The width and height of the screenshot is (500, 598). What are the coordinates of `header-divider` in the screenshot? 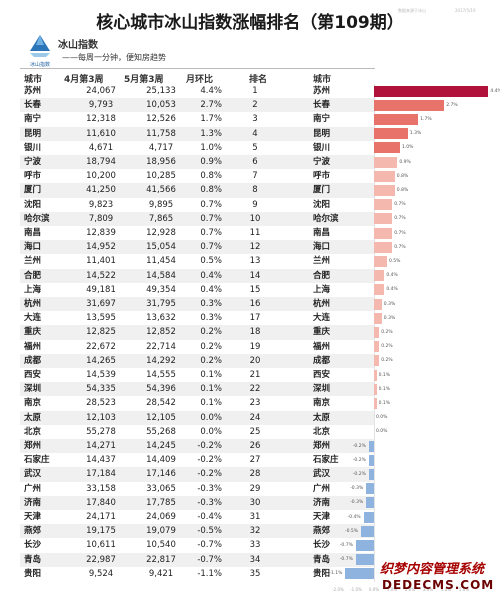 It's located at (197, 68).